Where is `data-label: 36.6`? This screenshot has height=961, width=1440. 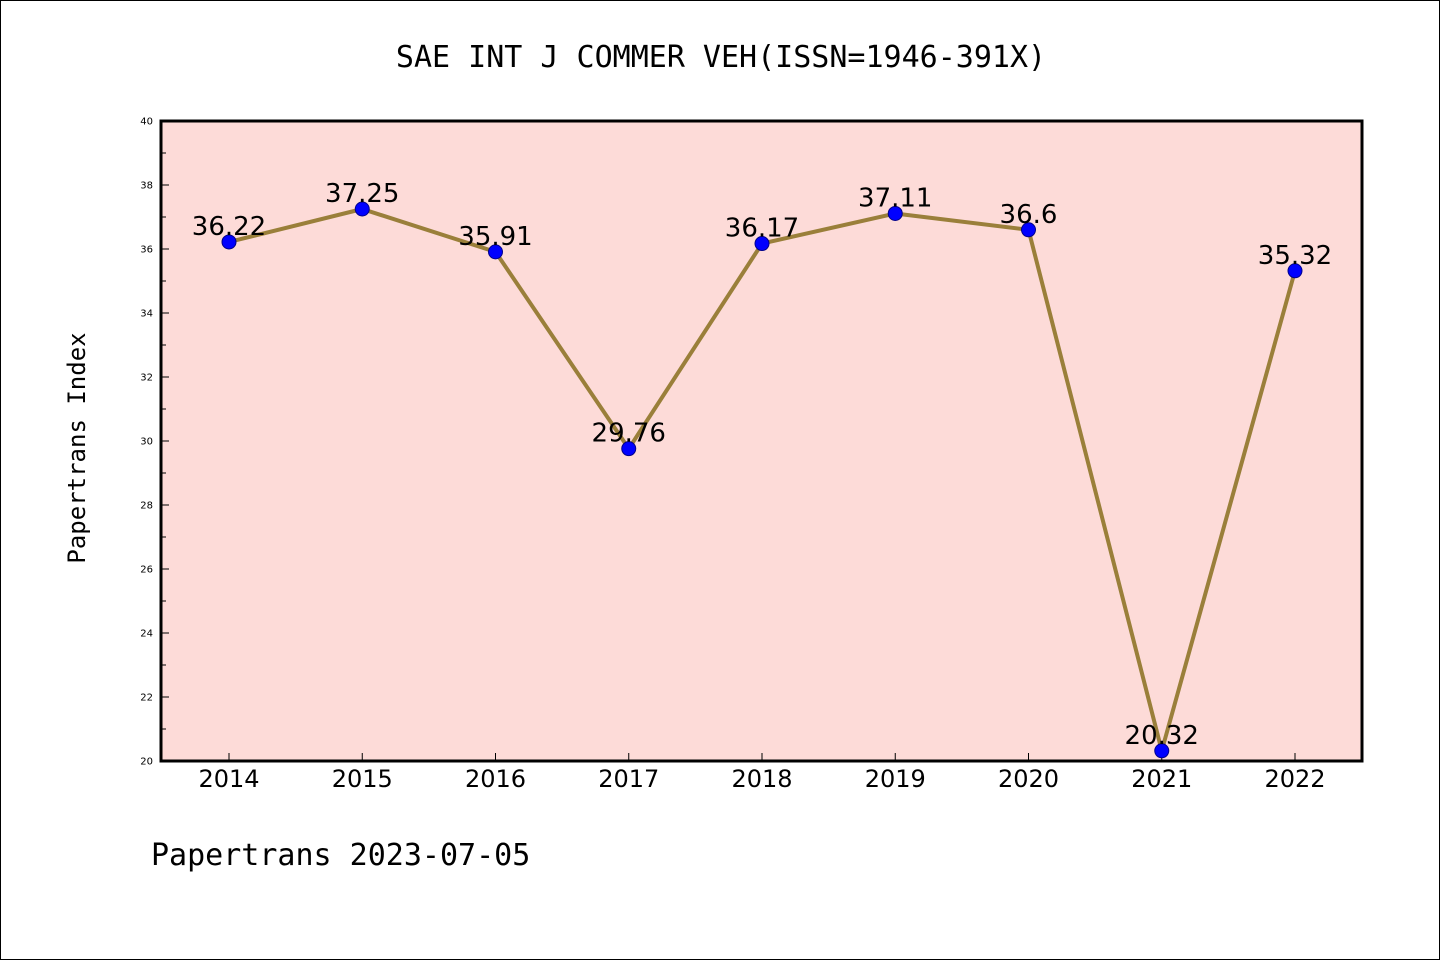
data-label: 36.6 is located at coordinates (1029, 215).